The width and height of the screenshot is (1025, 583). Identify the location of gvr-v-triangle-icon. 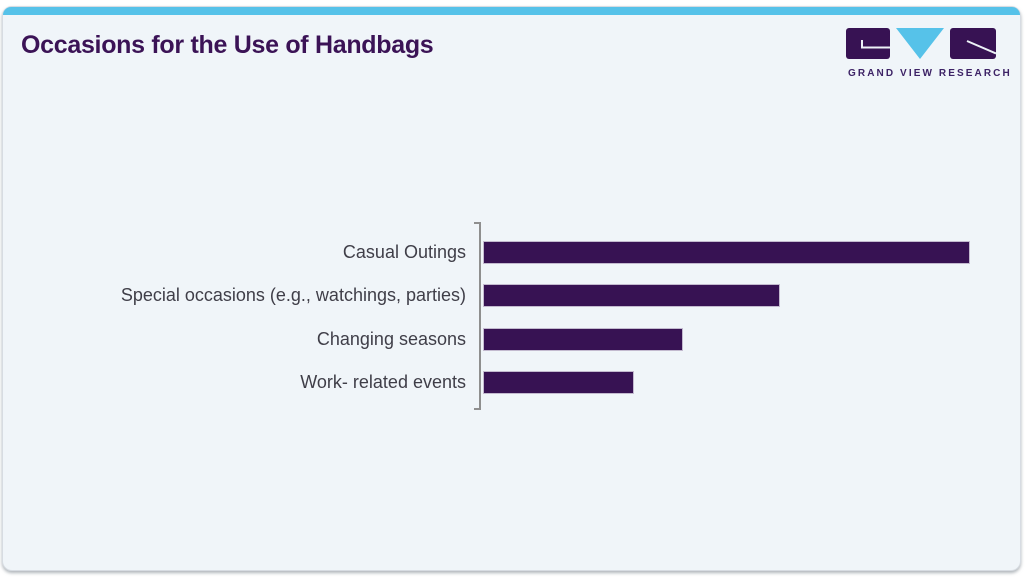
(920, 46).